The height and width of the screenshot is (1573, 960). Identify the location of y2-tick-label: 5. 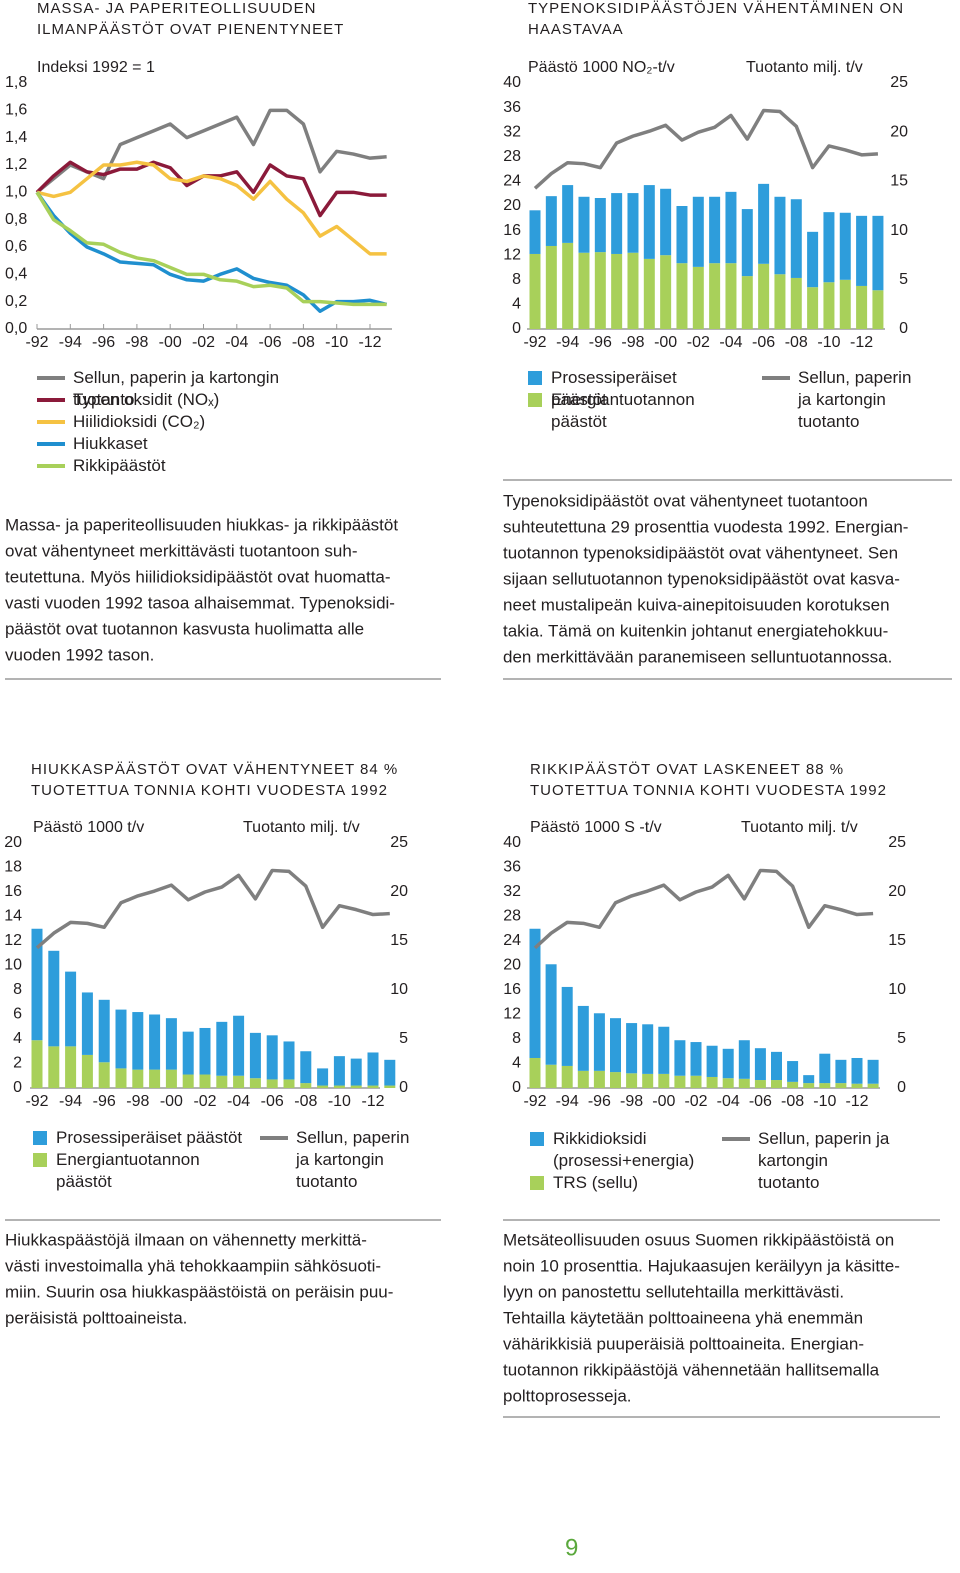
(901, 1038).